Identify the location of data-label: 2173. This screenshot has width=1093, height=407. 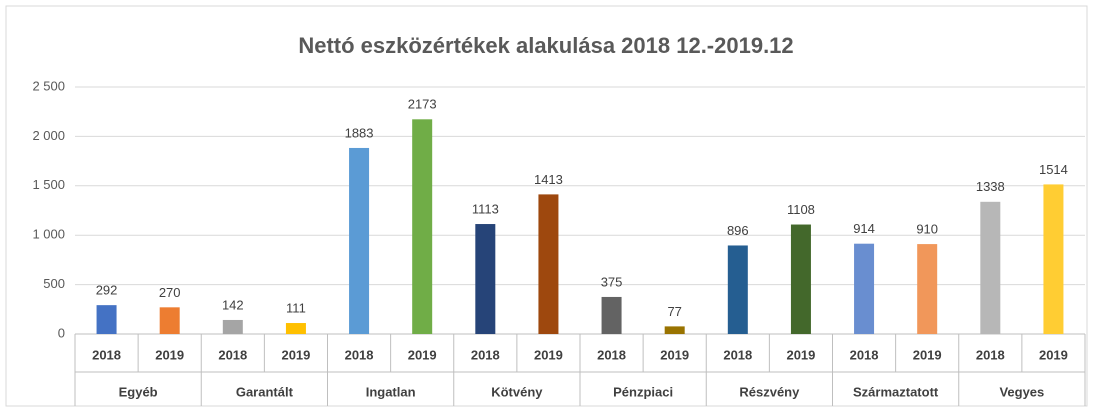
(422, 104).